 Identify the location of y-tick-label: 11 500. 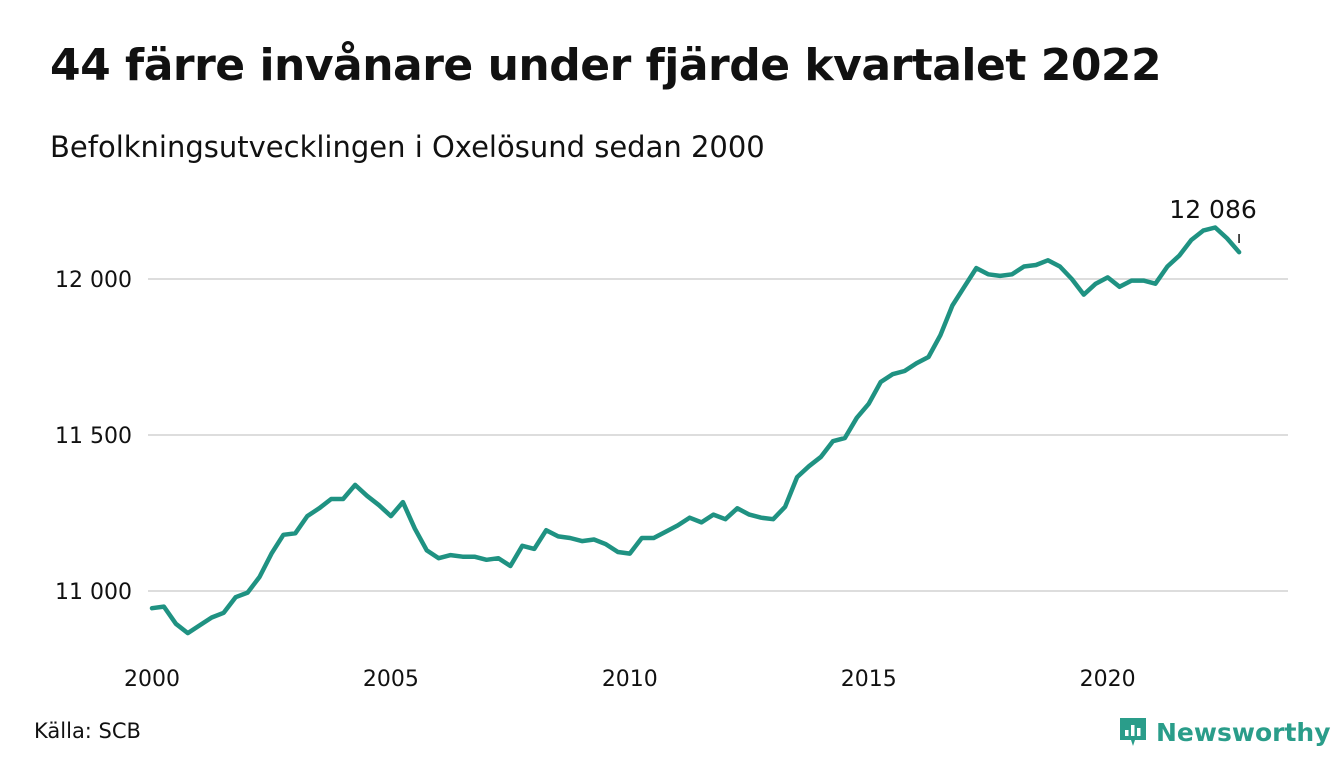
(93, 436).